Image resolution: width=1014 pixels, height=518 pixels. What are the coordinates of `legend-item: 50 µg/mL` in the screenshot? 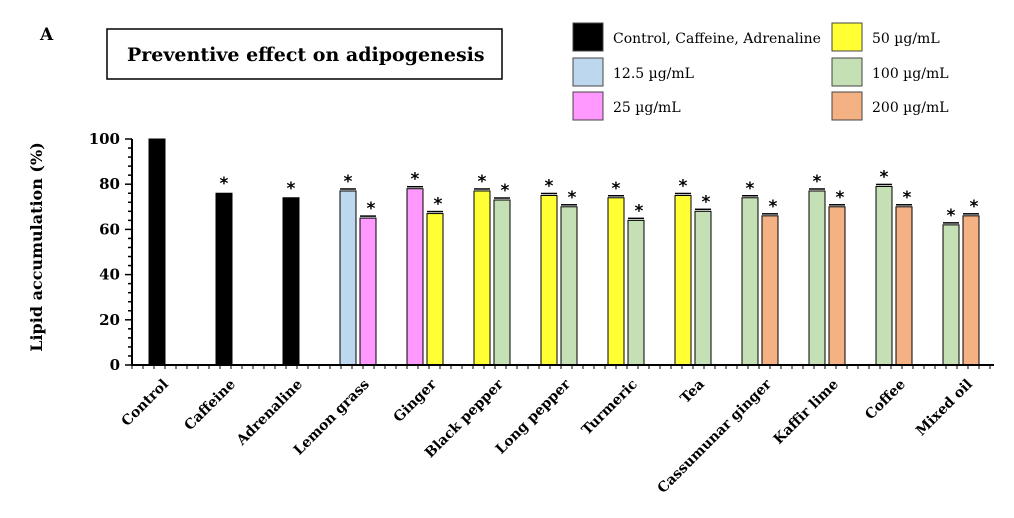 It's located at (885, 37).